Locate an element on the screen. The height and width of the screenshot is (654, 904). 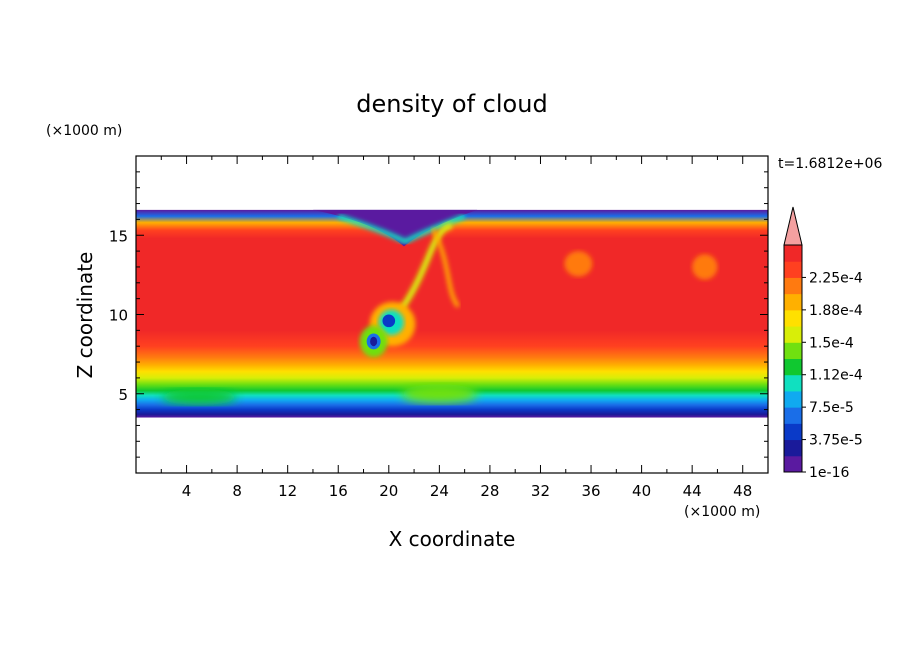
x-tick-label: 20 is located at coordinates (388, 491).